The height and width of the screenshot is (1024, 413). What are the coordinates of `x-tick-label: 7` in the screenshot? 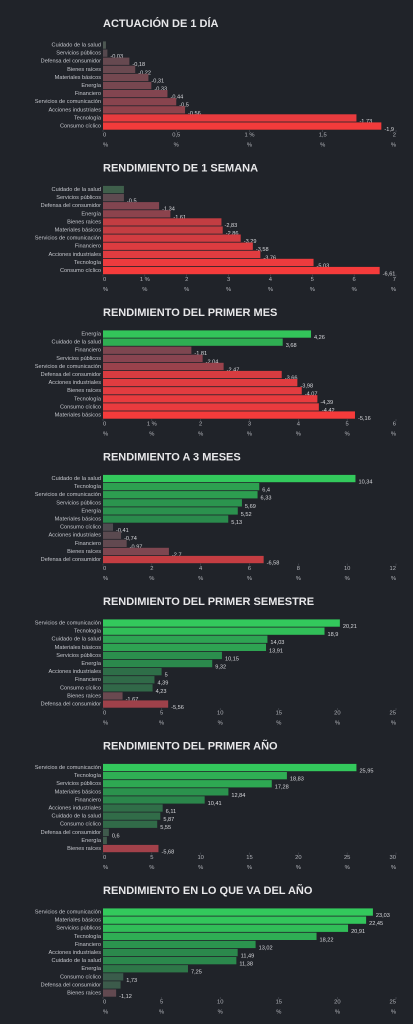 It's located at (394, 280).